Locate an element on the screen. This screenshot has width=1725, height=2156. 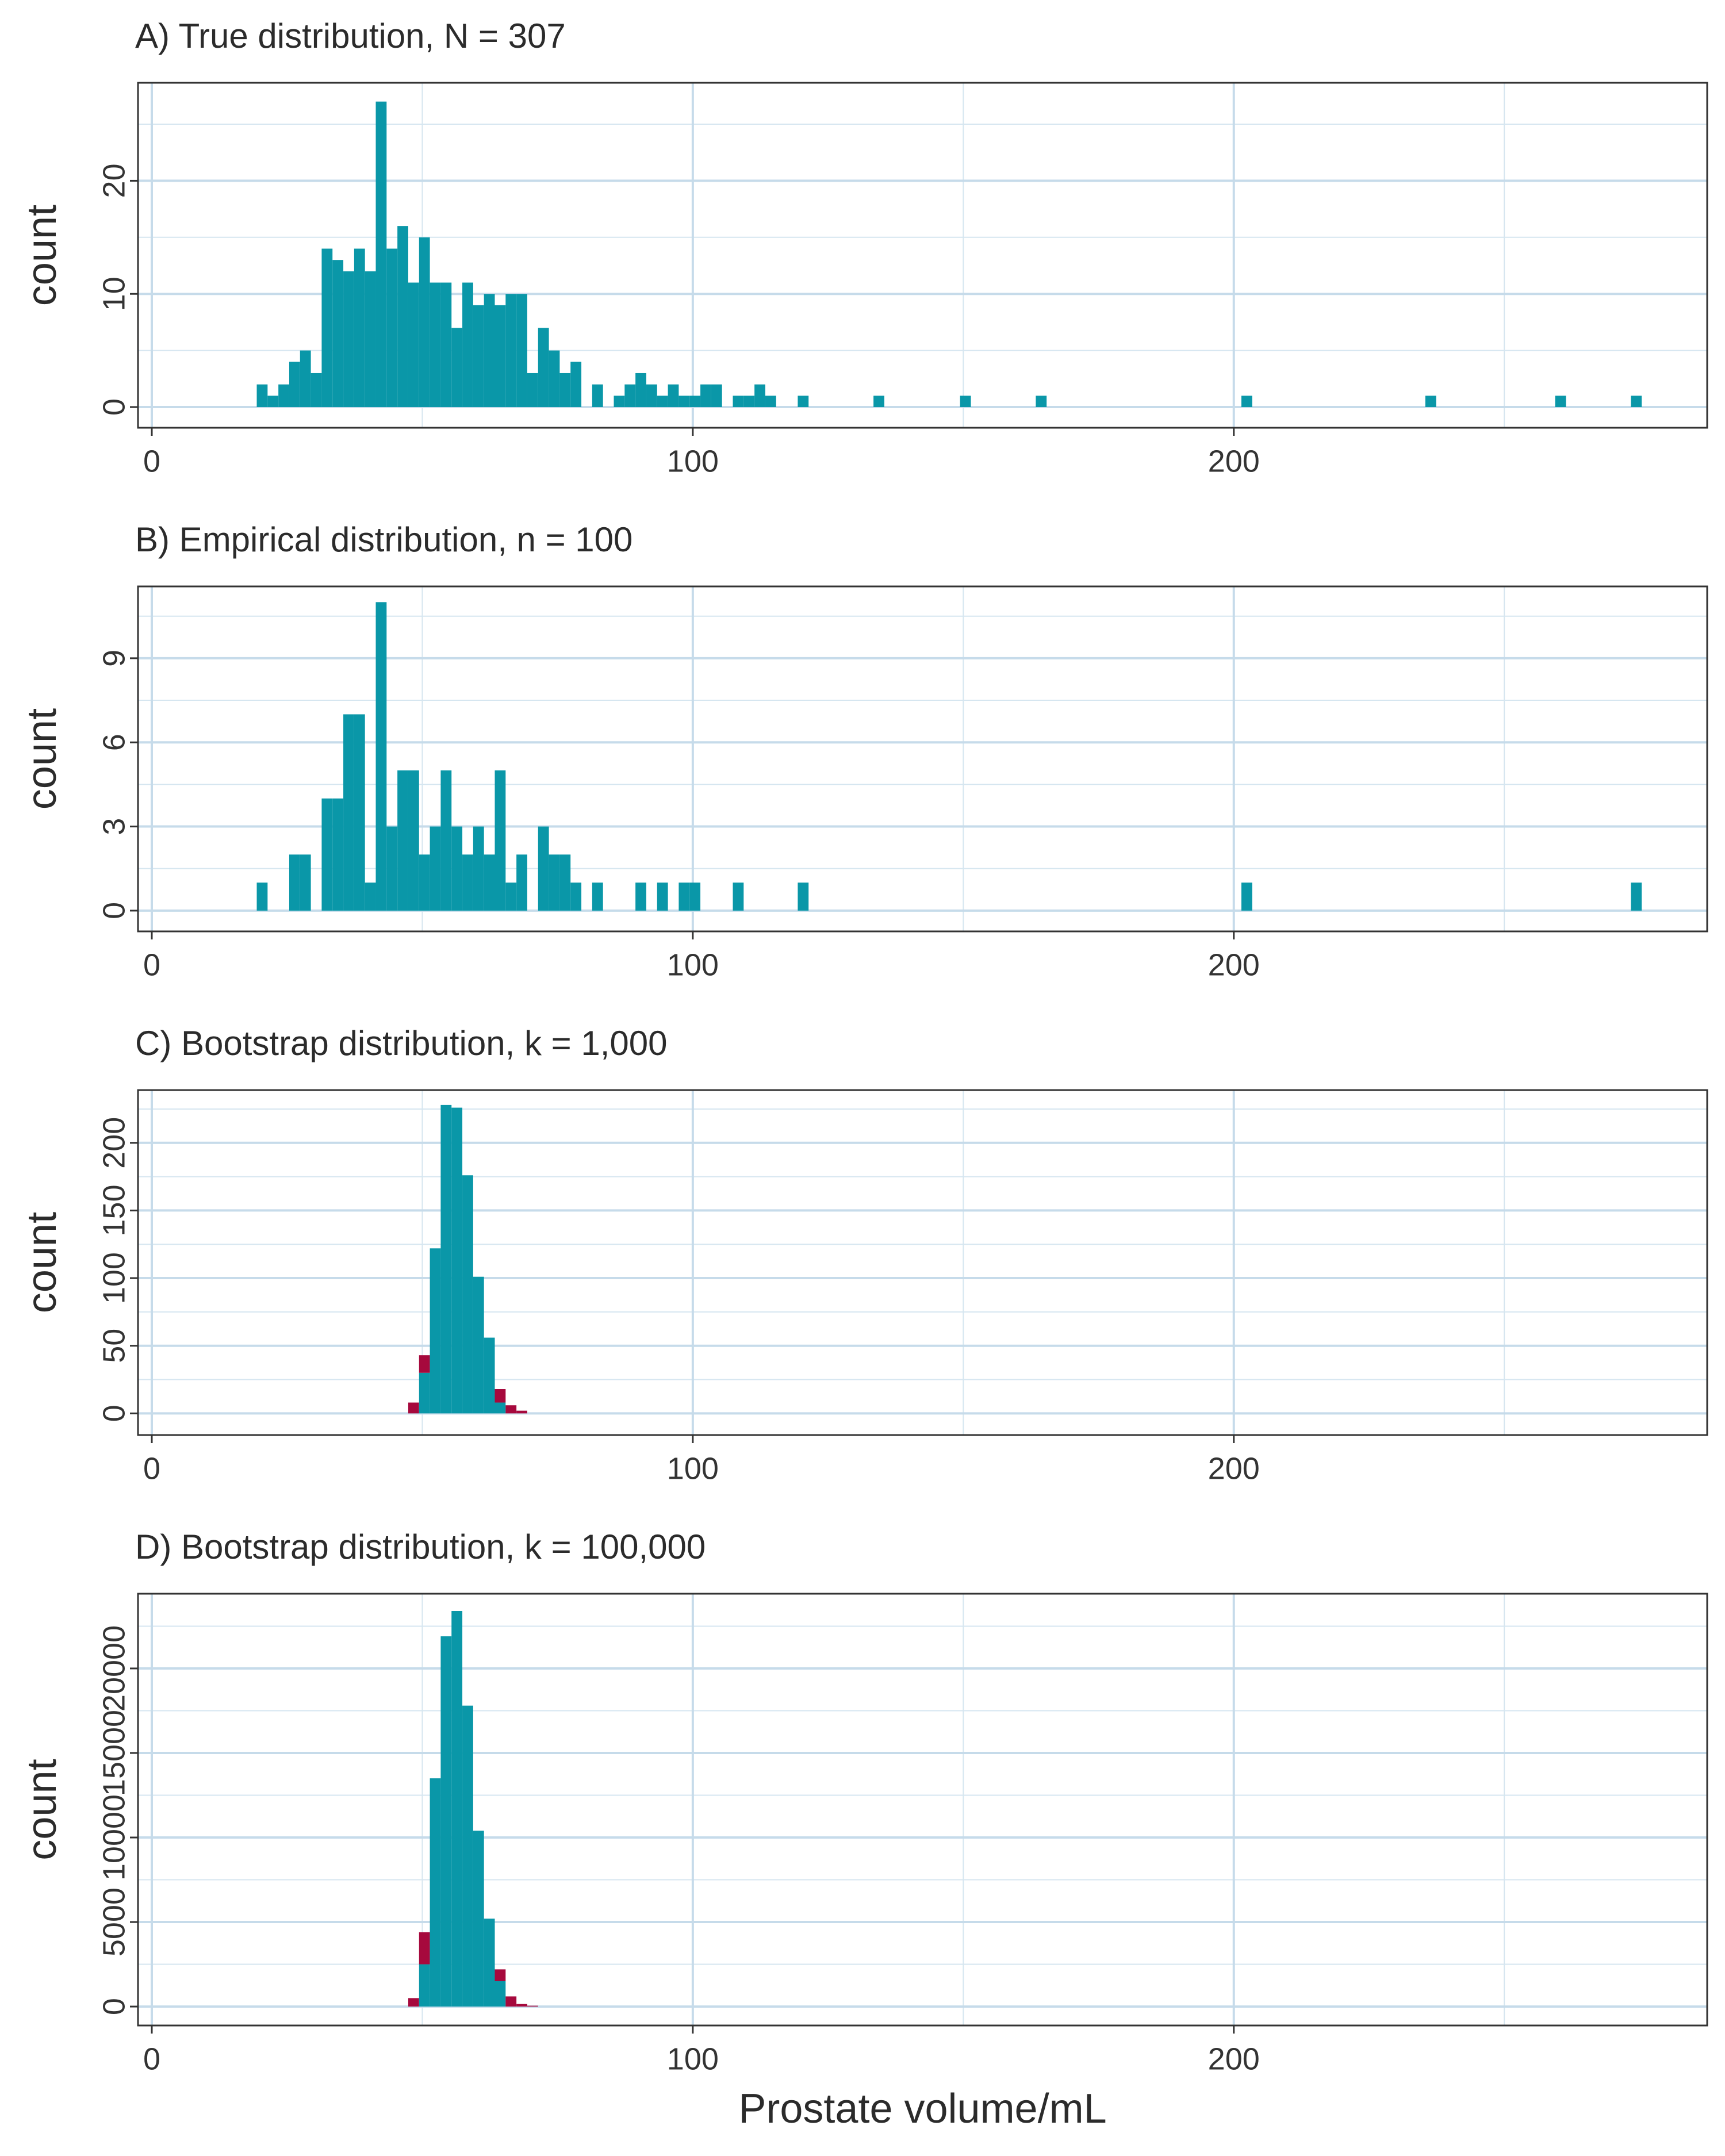
y-tick-label: 150 is located at coordinates (114, 1210).